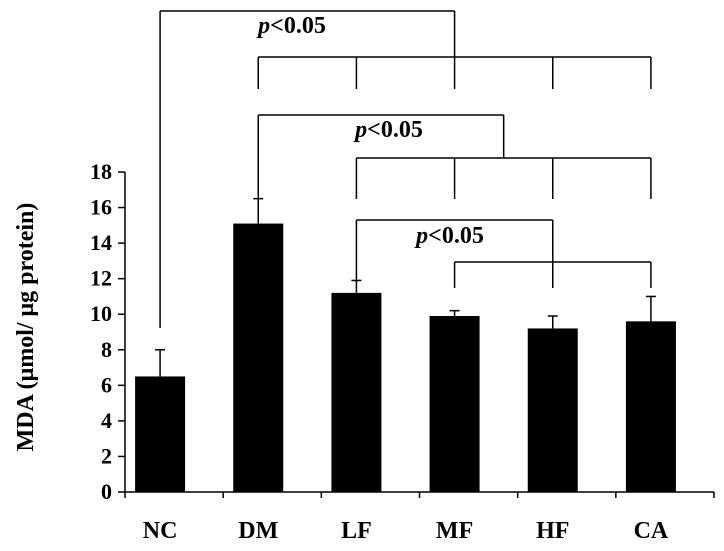  What do you see at coordinates (356, 392) in the screenshot?
I see `bar-lf` at bounding box center [356, 392].